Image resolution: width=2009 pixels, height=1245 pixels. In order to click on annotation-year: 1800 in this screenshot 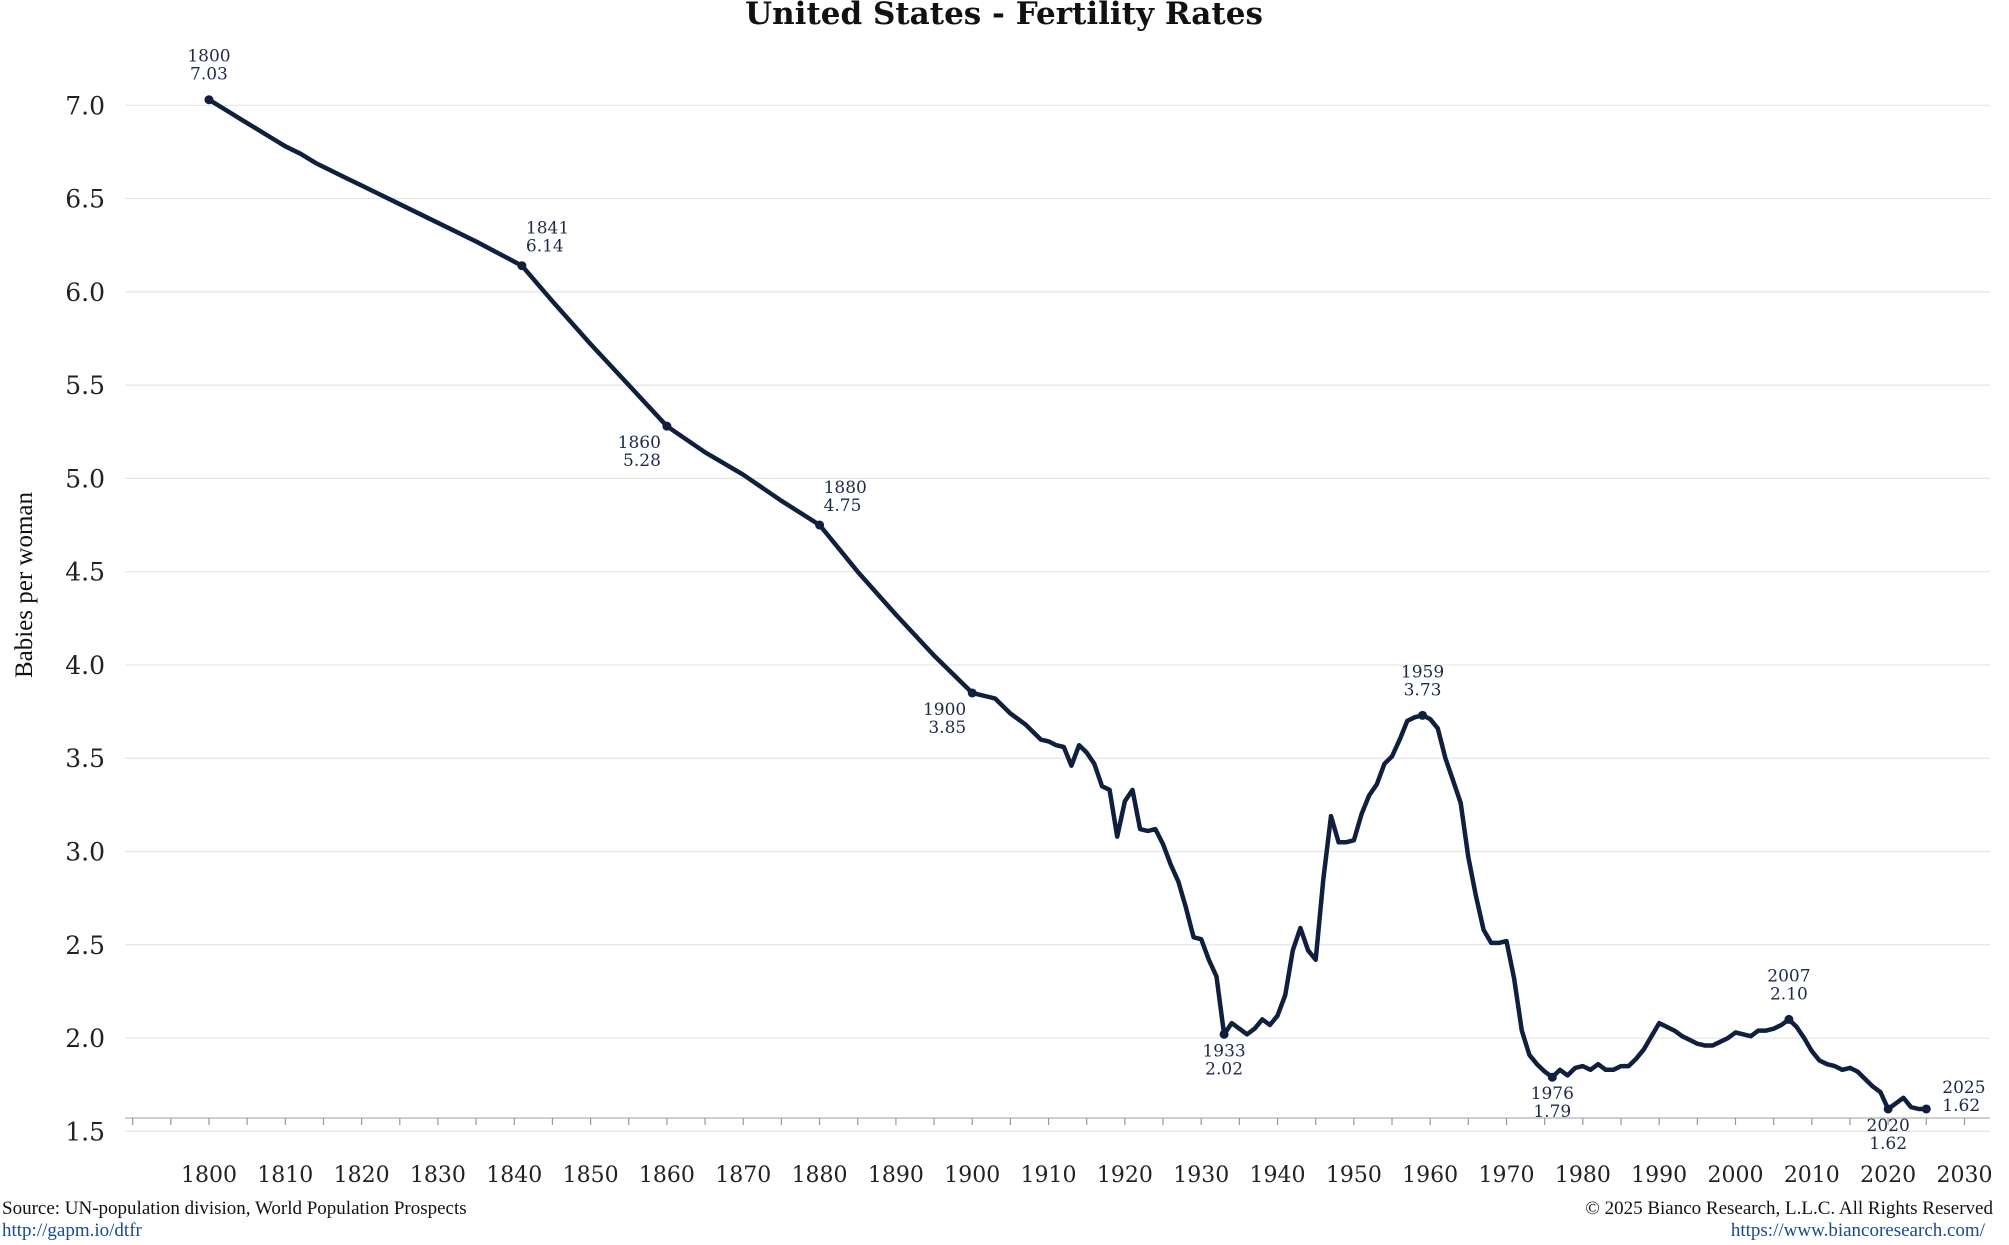, I will do `click(208, 57)`.